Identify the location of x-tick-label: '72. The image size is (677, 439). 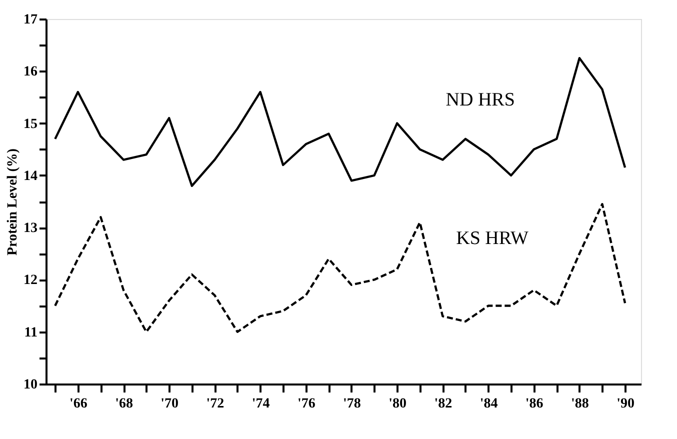
(215, 404).